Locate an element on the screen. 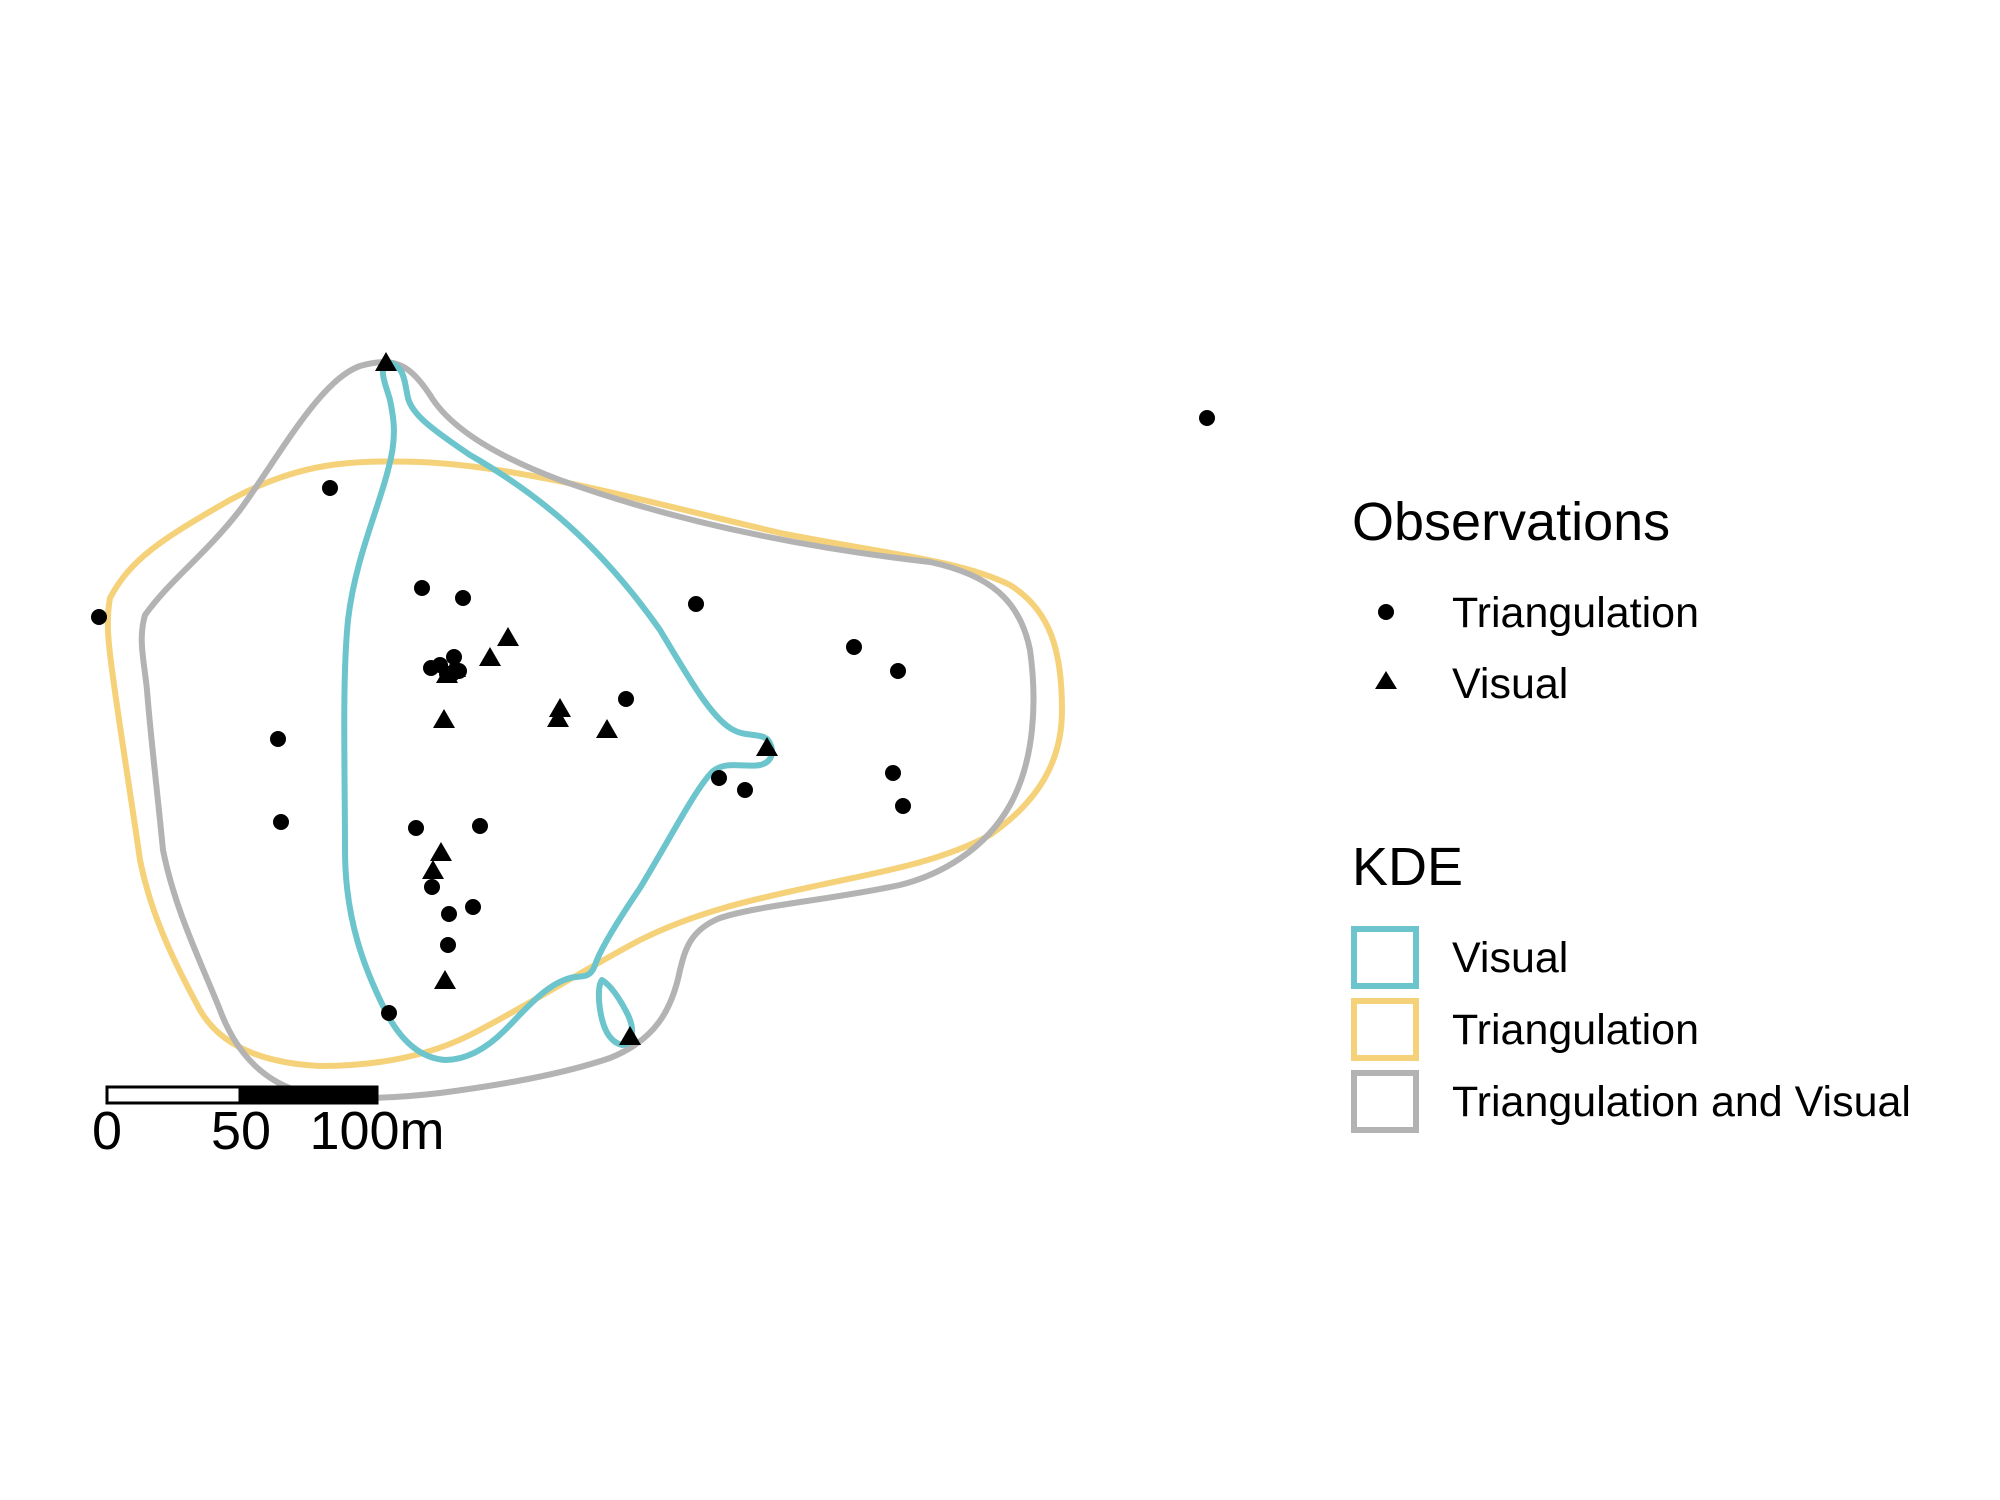 The width and height of the screenshot is (2000, 1500). legend-key-kde-triangulation is located at coordinates (1385, 1029).